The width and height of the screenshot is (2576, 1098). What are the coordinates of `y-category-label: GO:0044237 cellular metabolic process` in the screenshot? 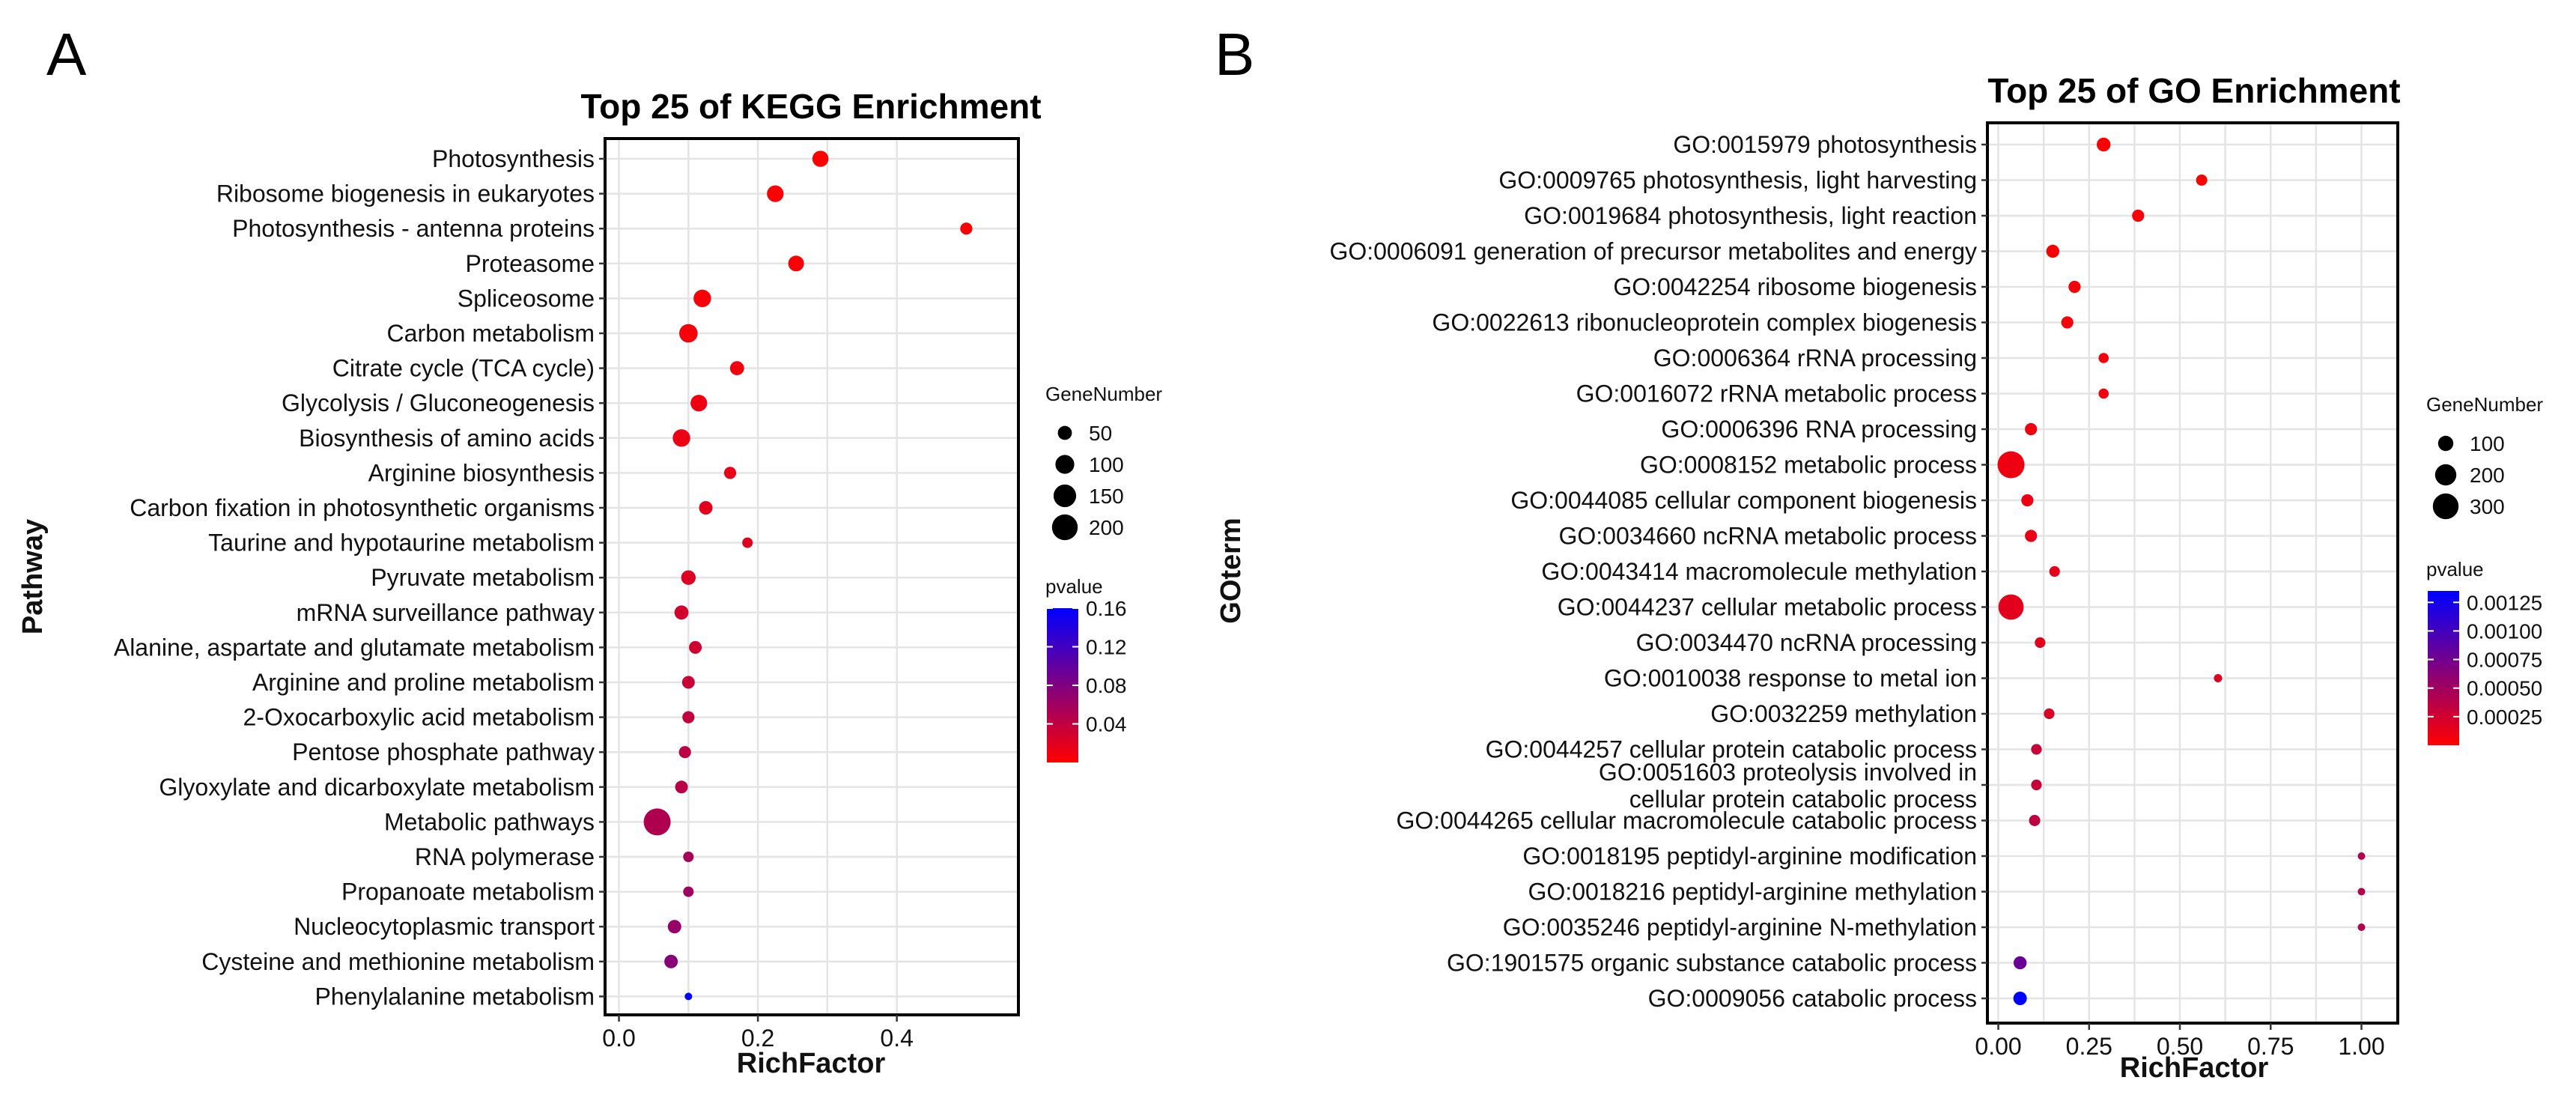 It's located at (1767, 607).